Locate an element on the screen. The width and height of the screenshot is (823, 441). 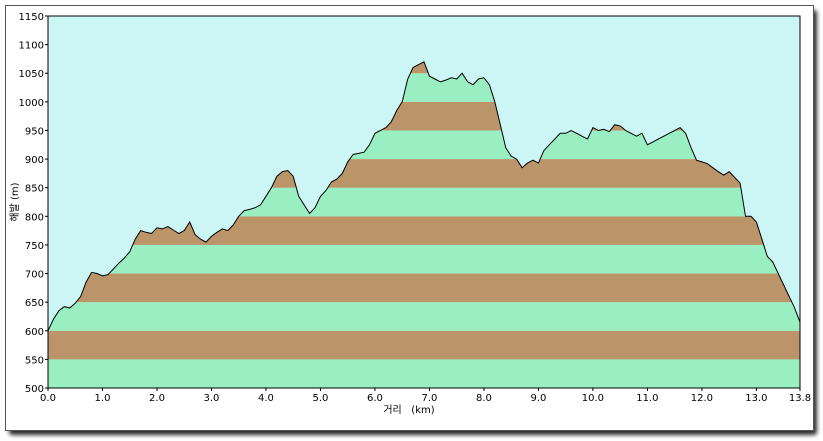
y-tick-label: 950 is located at coordinates (34, 131).